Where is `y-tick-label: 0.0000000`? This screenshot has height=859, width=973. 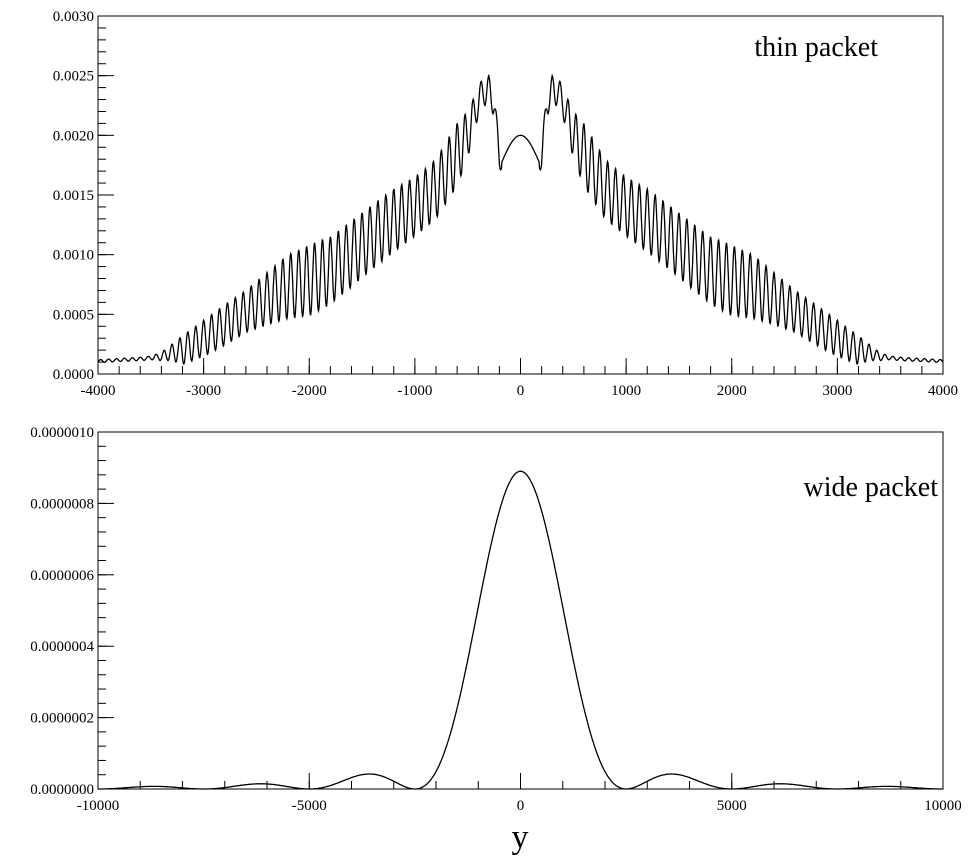
y-tick-label: 0.0000000 is located at coordinates (62, 790).